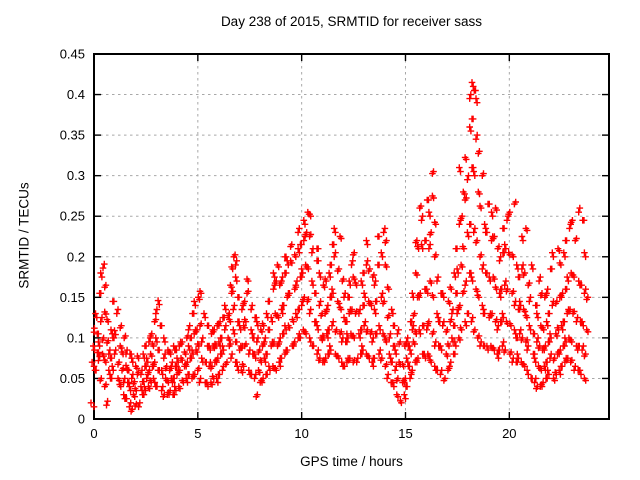 Image resolution: width=640 pixels, height=480 pixels. What do you see at coordinates (72, 135) in the screenshot?
I see `y-tick-label: 0.35` at bounding box center [72, 135].